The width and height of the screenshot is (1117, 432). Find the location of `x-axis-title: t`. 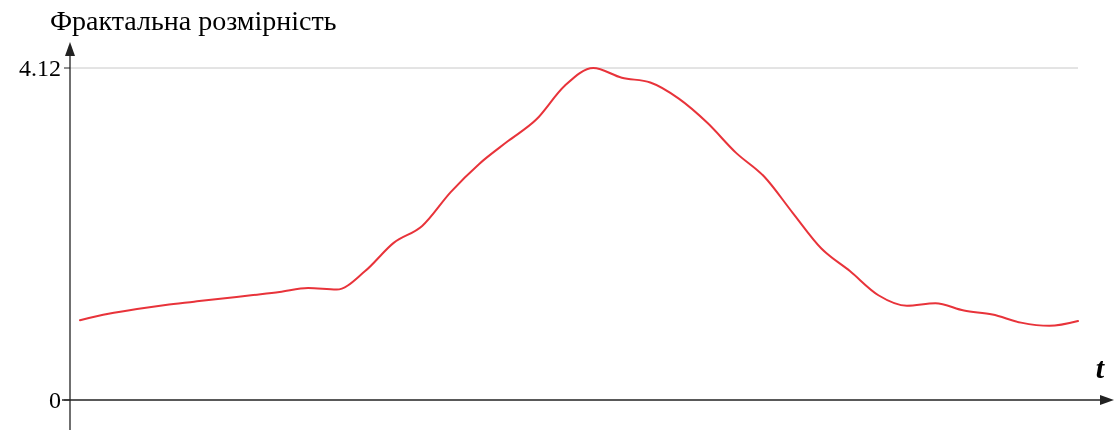

x-axis-title: t is located at coordinates (1100, 367).